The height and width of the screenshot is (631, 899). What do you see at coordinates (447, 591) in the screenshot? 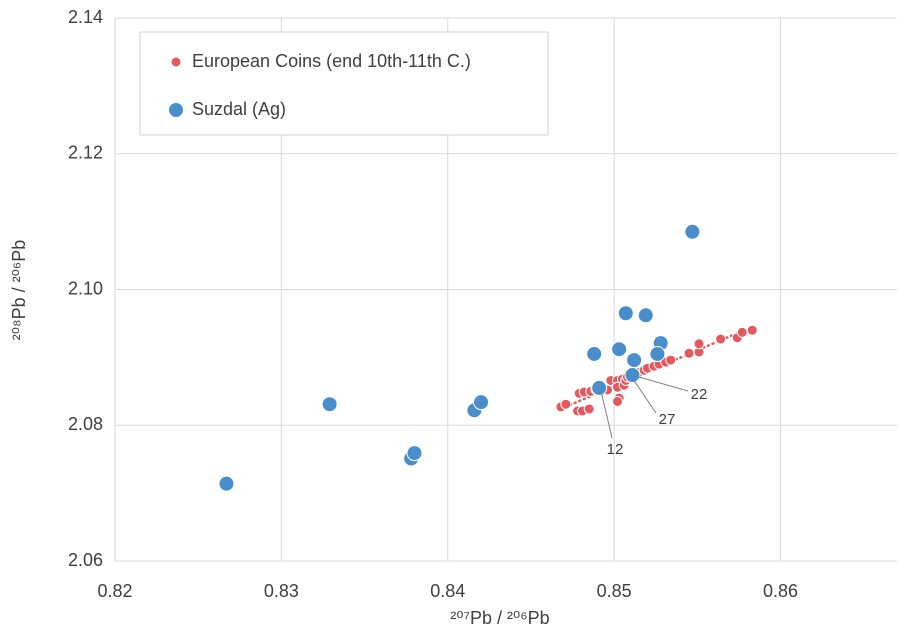
I see `x-tick-label: 0.84` at bounding box center [447, 591].